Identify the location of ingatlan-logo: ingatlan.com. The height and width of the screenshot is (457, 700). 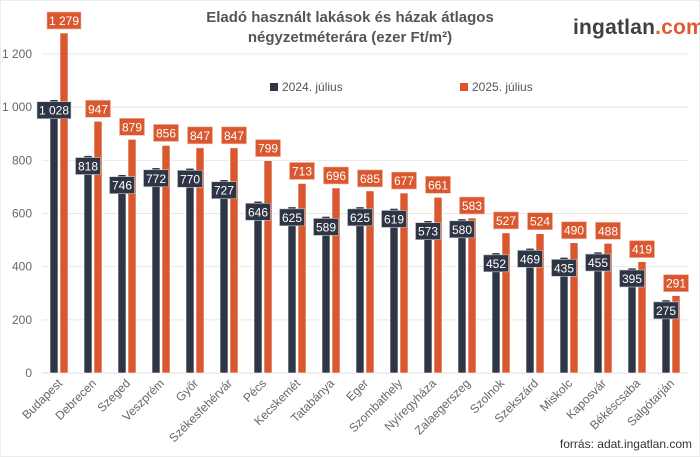
(636, 28).